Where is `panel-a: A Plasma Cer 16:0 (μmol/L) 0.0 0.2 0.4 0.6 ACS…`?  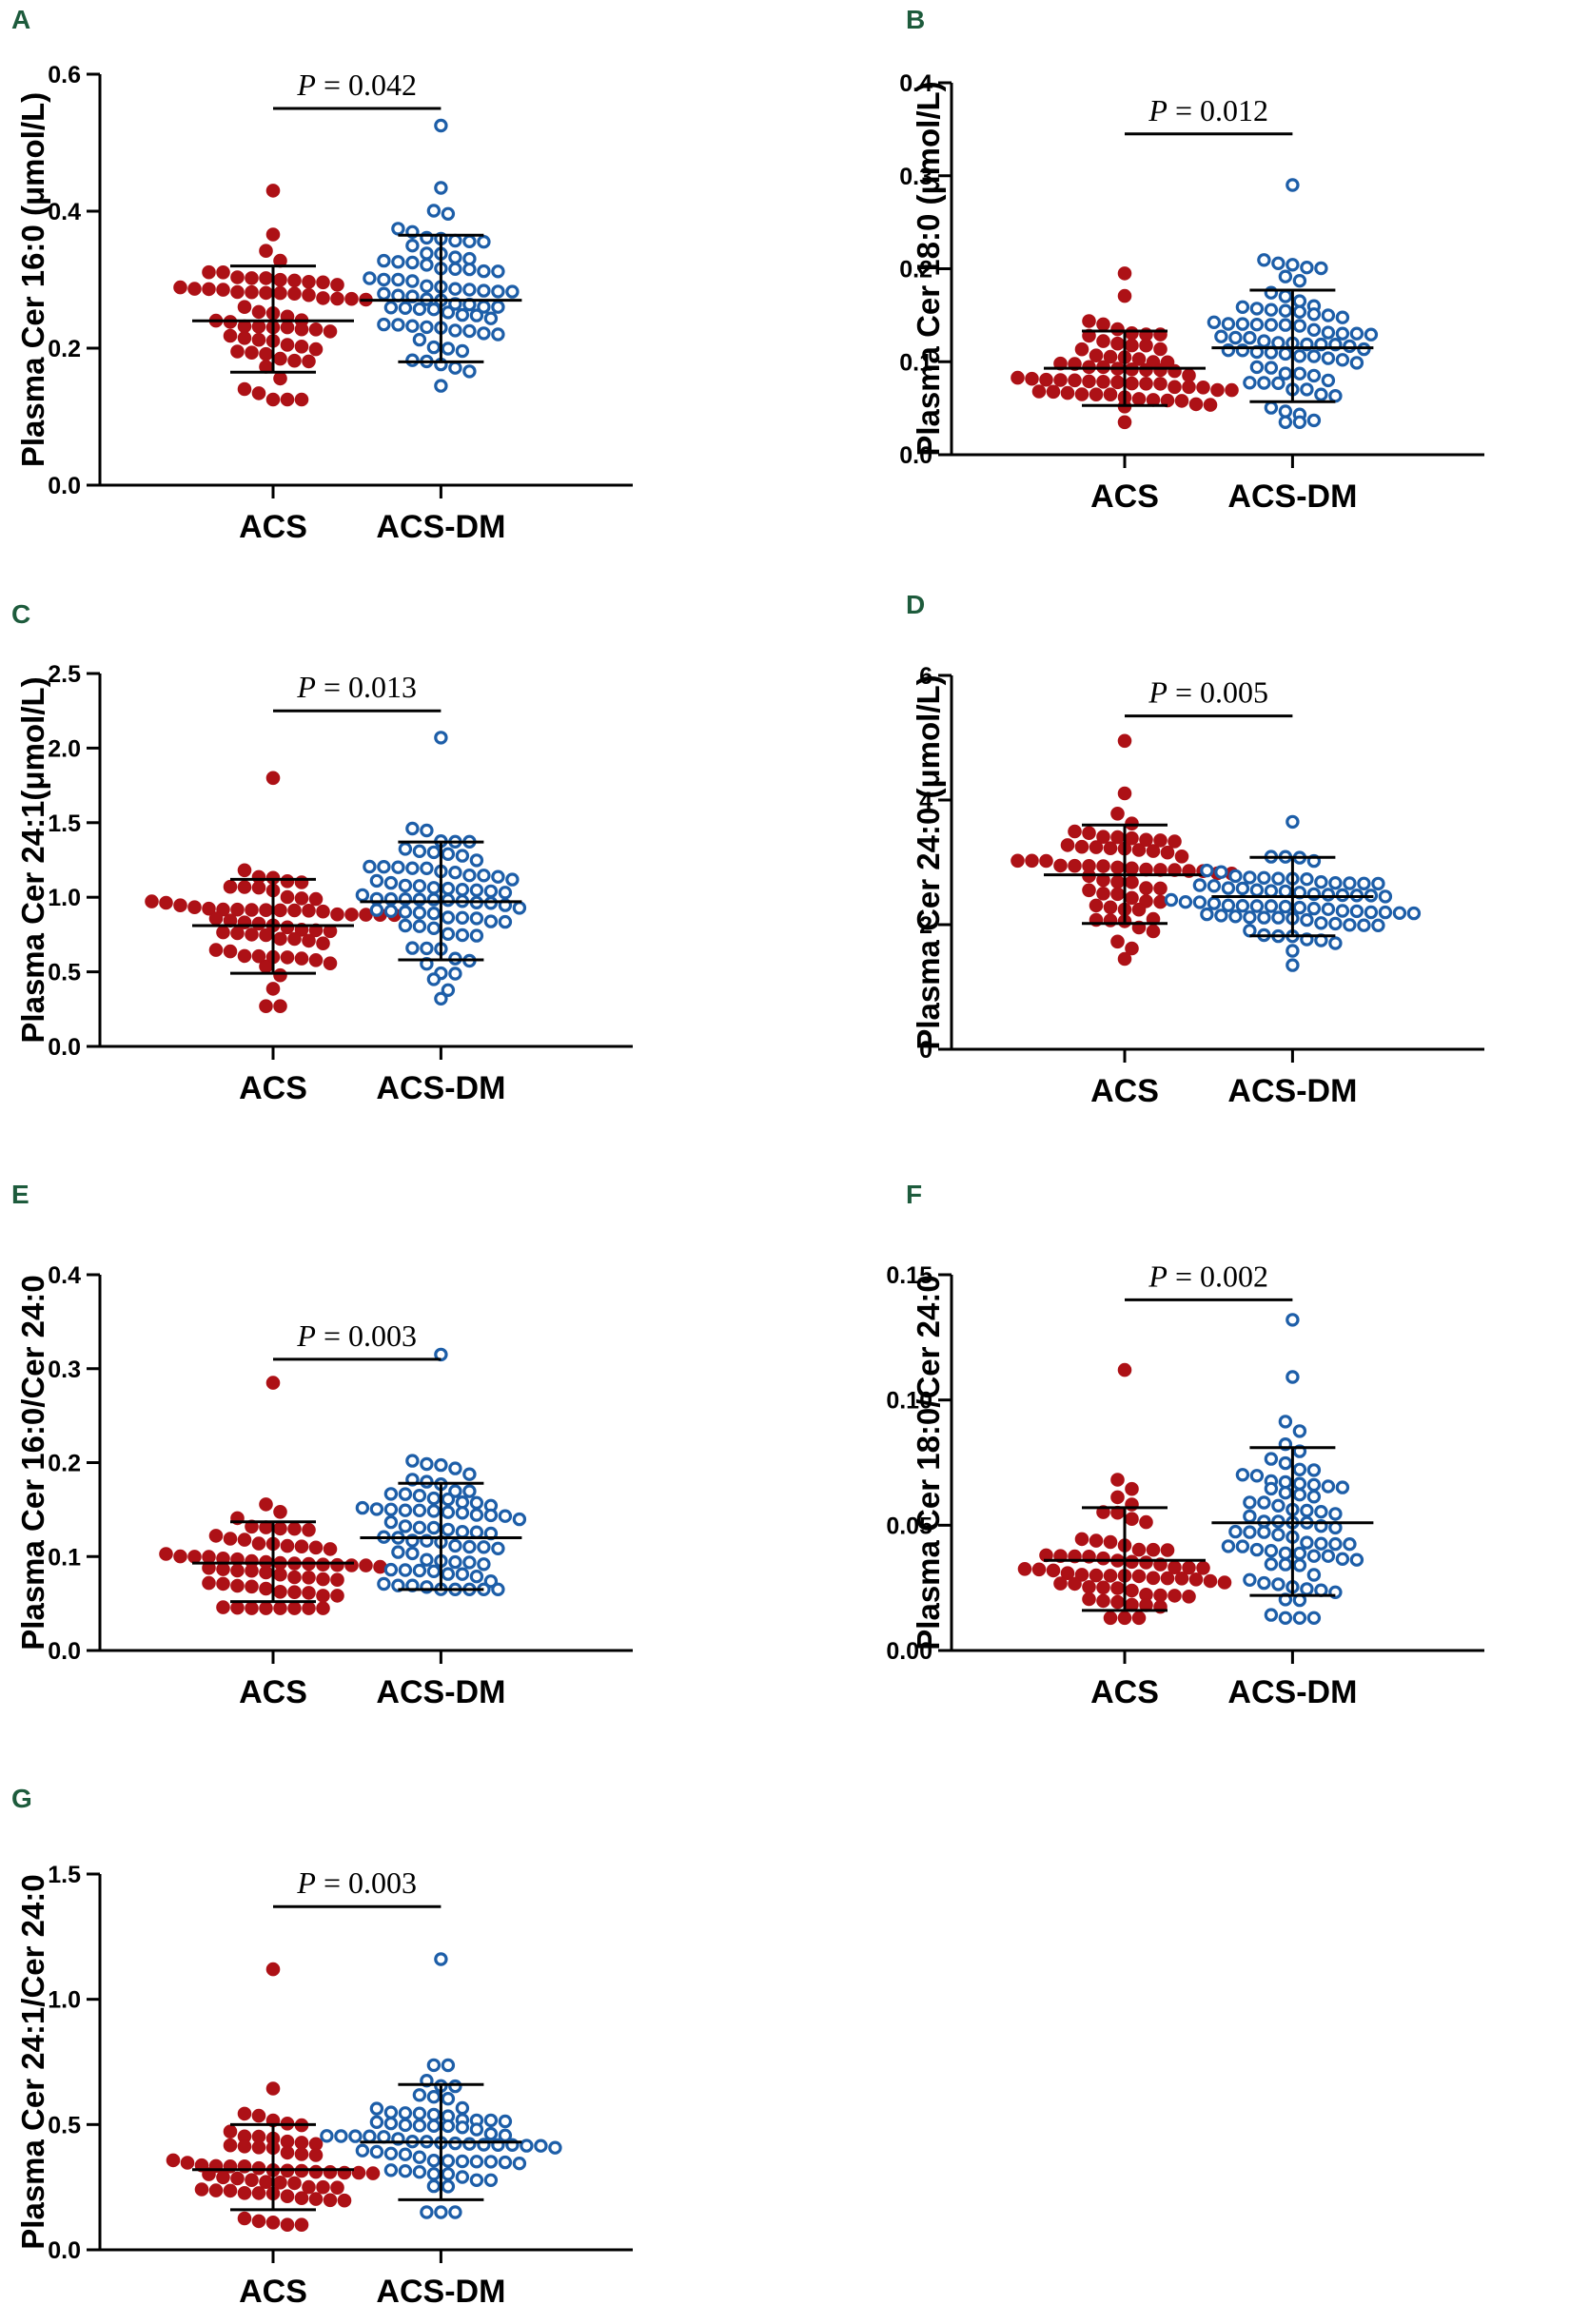 panel-a: A Plasma Cer 16:0 (μmol/L) 0.0 0.2 0.4 0.6 ACS… is located at coordinates (322, 275).